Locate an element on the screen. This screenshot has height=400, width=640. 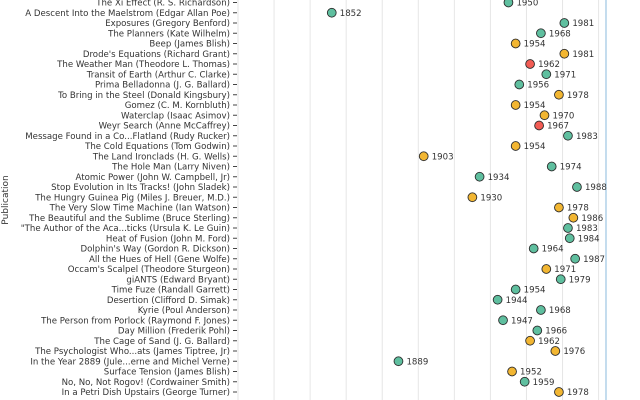
data-label: 1988 is located at coordinates (596, 188).